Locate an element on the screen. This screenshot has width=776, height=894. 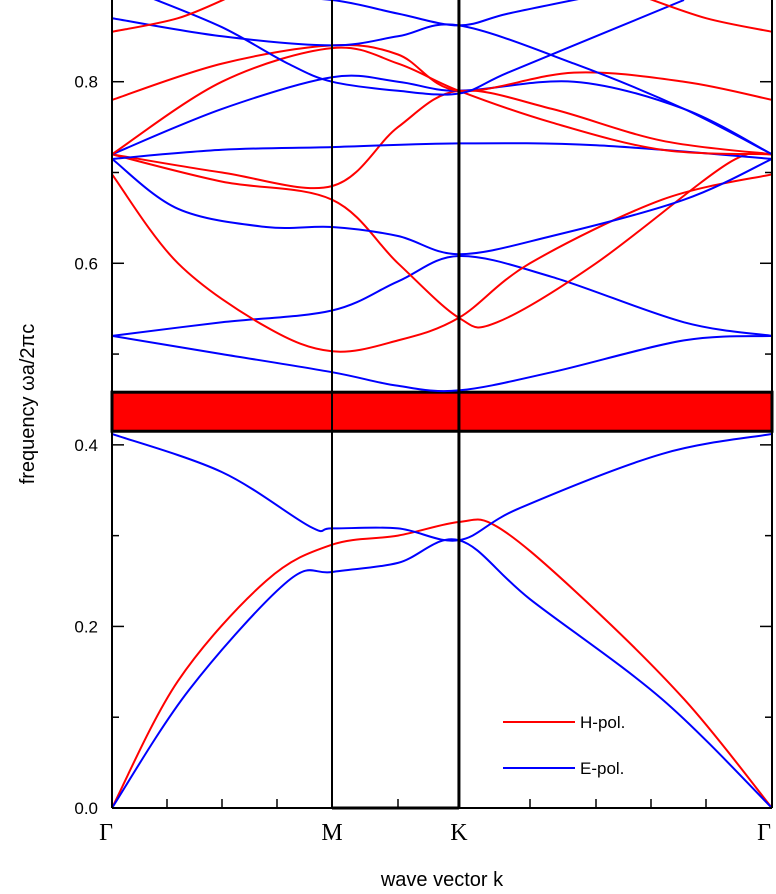
legend-label-h: H-pol. is located at coordinates (602, 722).